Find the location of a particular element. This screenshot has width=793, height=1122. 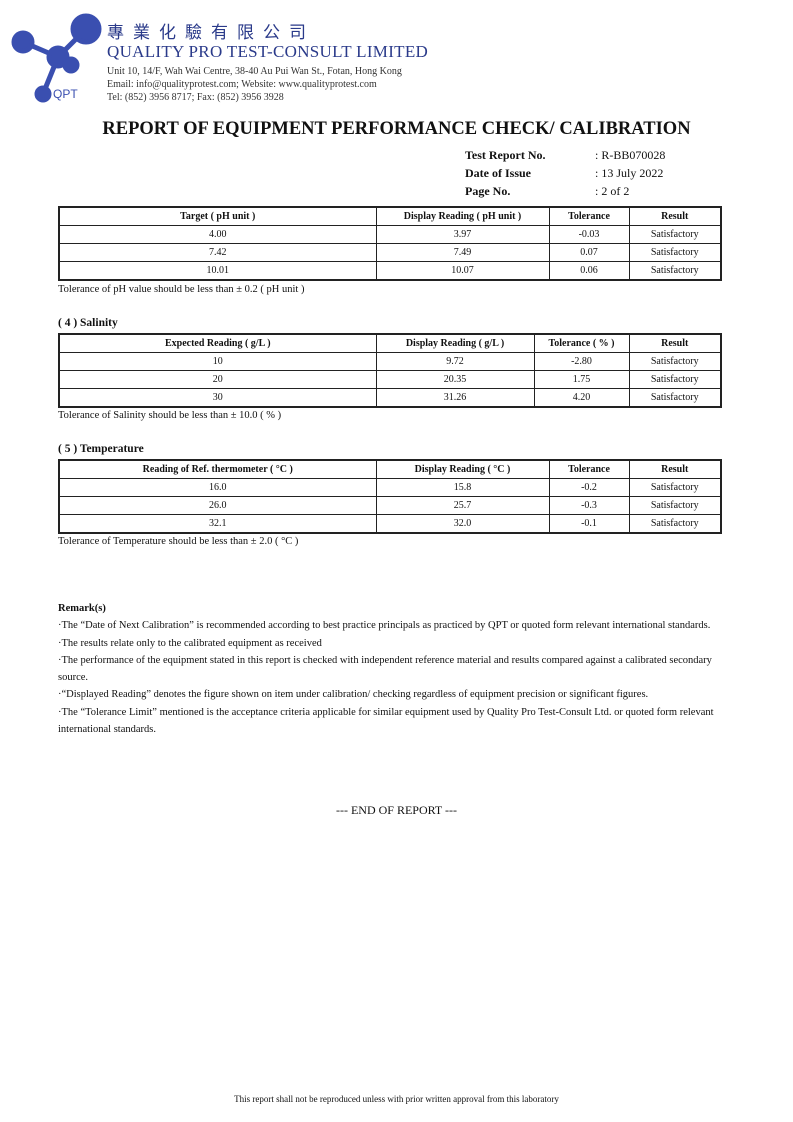

table-row: 26.0 25.7 -0.3 Satisfactory is located at coordinates (390, 505).